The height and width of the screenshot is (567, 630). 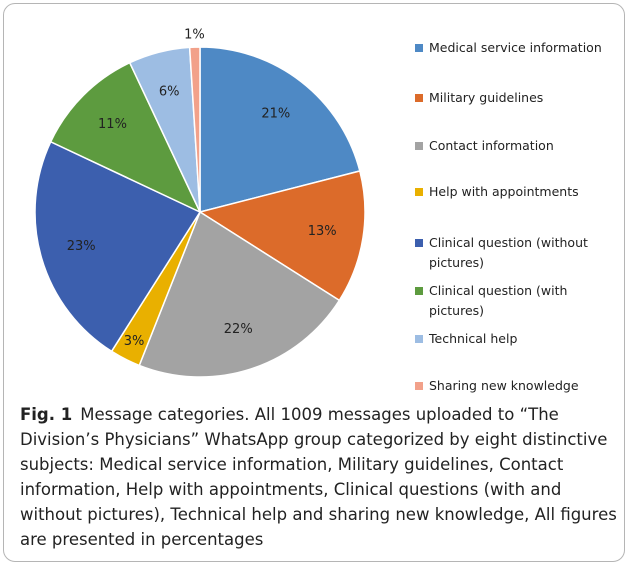 I want to click on caption-label: Fig. 1, so click(x=46, y=414).